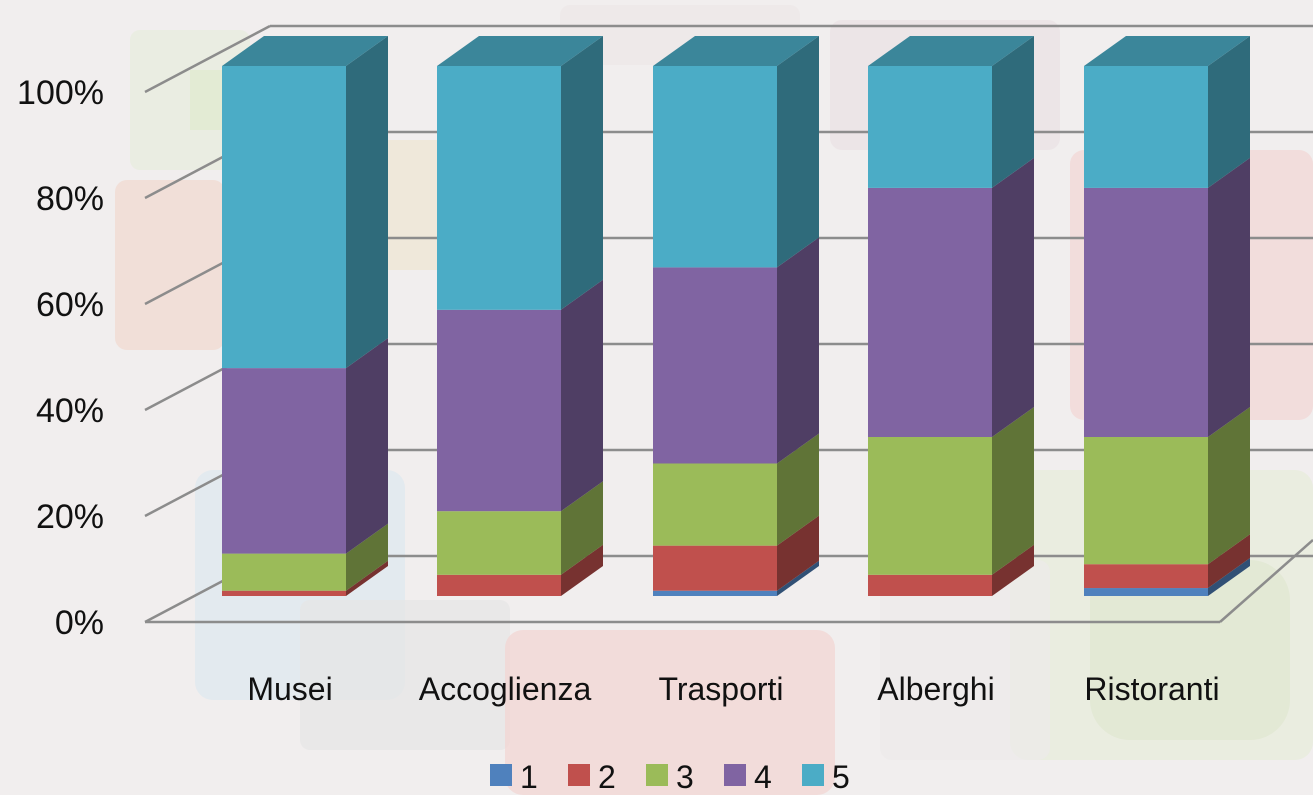 The height and width of the screenshot is (795, 1313). I want to click on bar-stack-musei, so click(305, 316).